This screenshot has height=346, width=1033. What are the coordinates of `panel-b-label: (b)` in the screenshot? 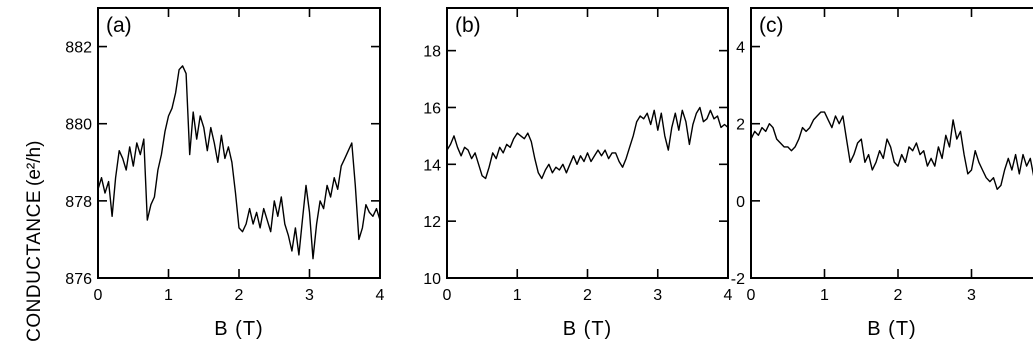 It's located at (468, 25).